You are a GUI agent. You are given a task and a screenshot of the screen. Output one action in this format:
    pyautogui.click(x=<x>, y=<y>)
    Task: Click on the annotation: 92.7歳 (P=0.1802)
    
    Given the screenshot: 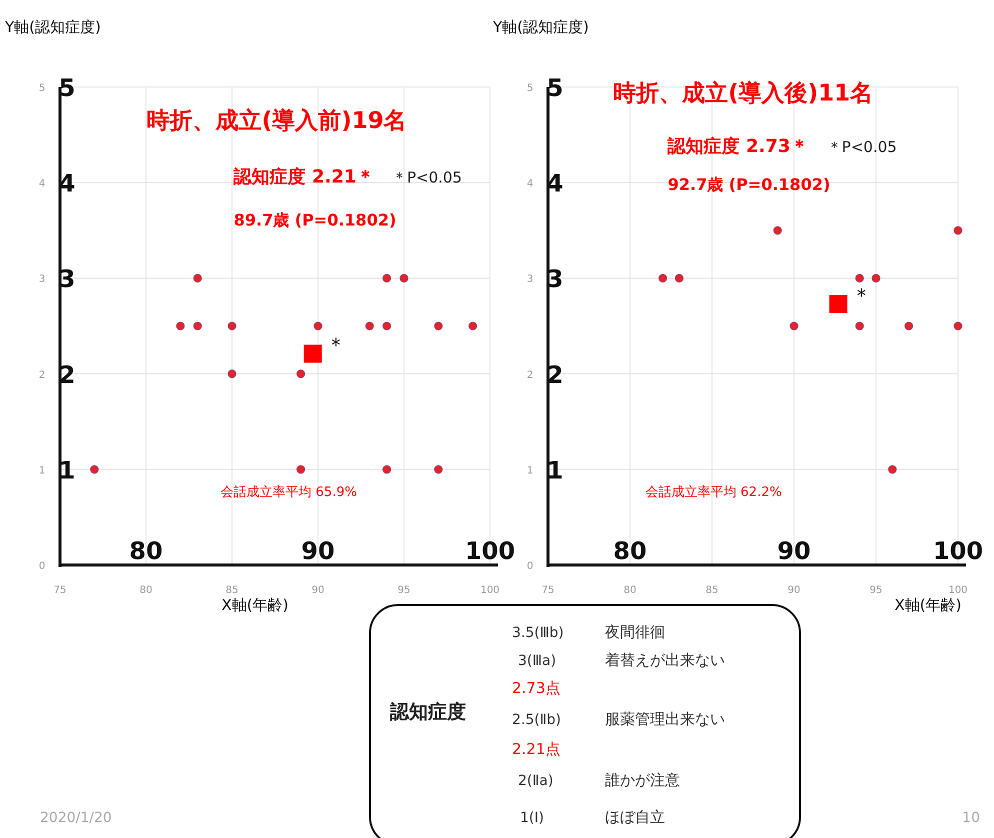 What is the action you would take?
    pyautogui.click(x=749, y=184)
    